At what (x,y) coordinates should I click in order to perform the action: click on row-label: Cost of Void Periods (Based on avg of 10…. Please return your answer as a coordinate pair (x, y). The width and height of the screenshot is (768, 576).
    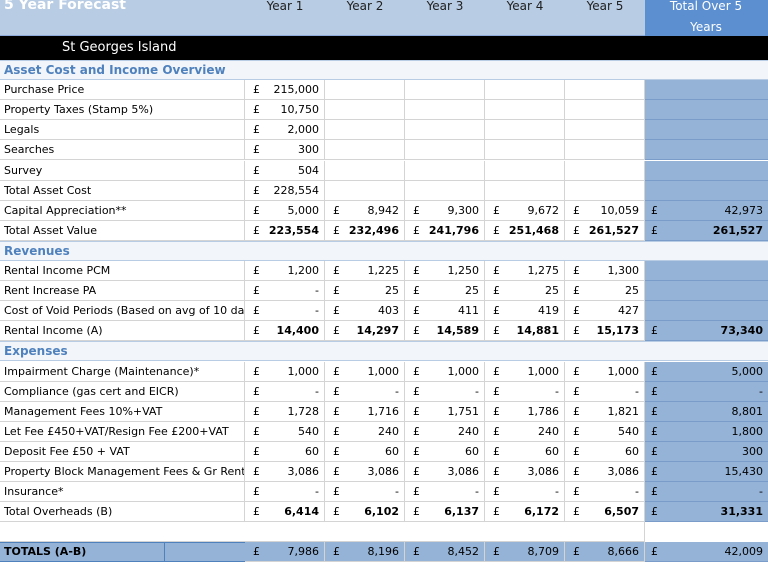
    Looking at the image, I should click on (124, 311).